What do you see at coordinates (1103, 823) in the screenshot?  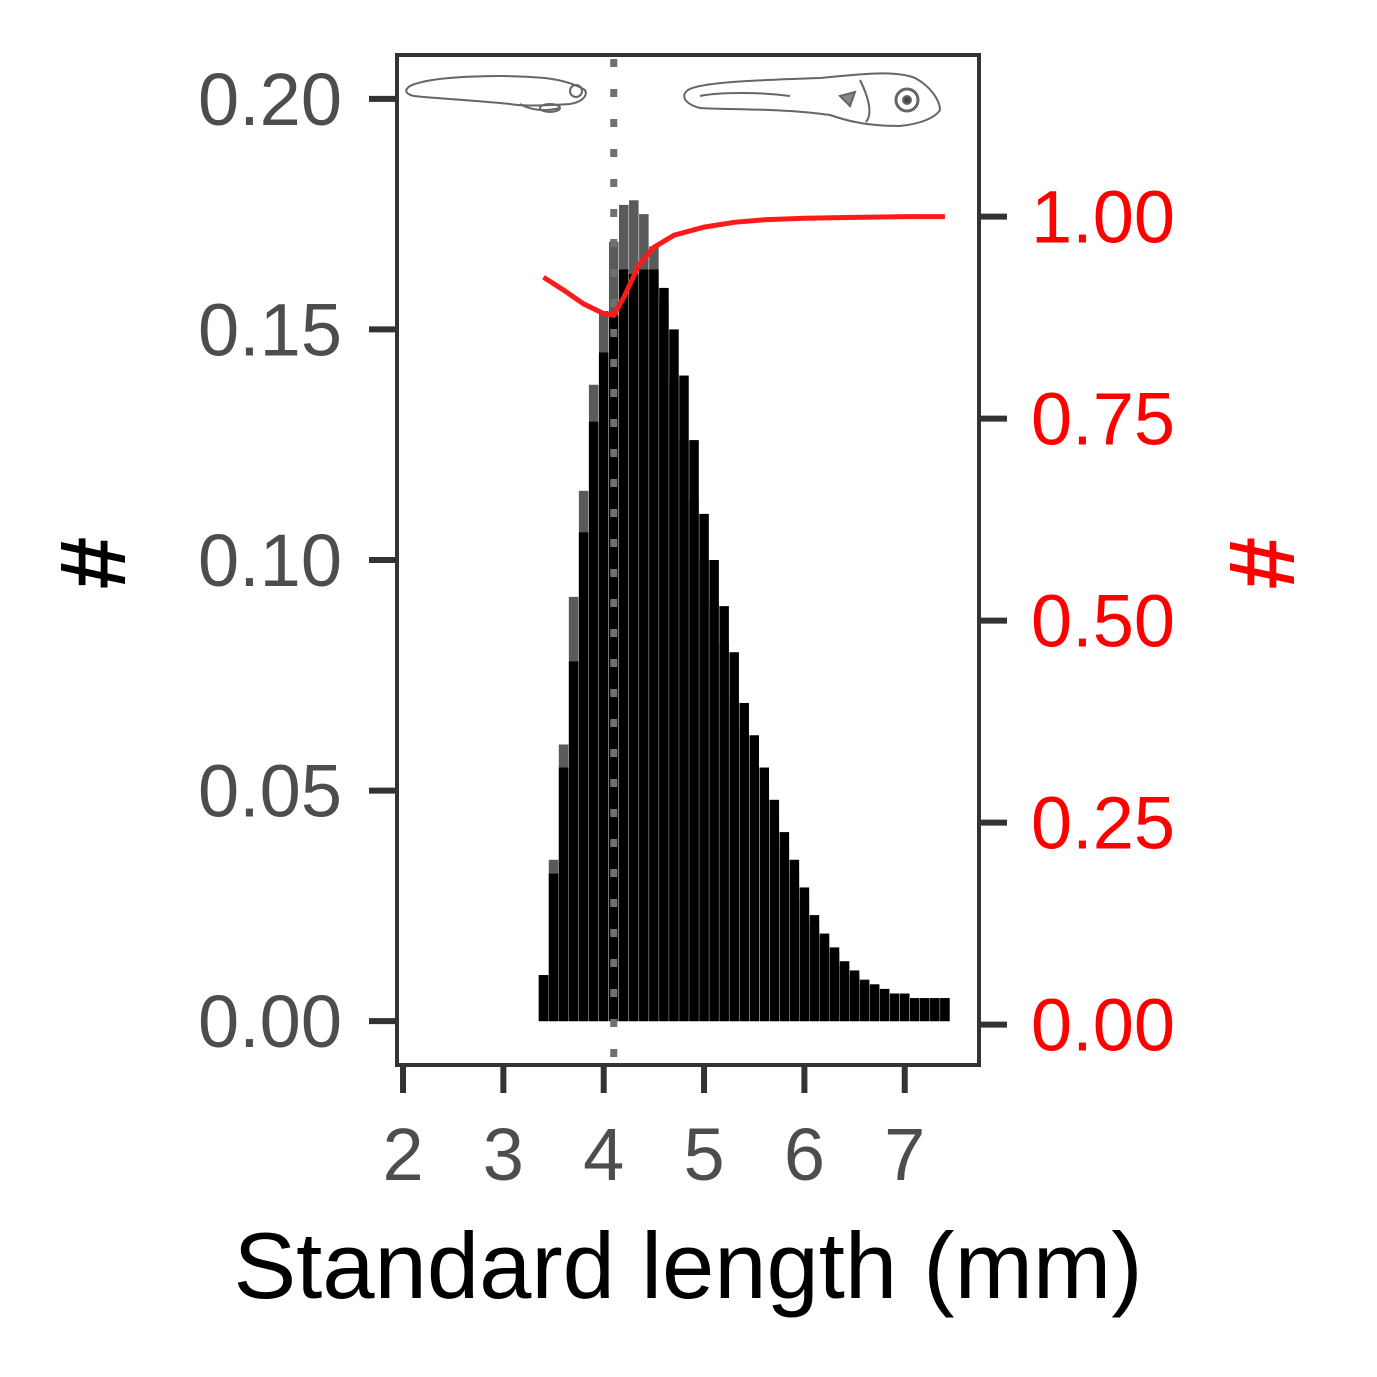 I see `y-right-tick-label: 0.25` at bounding box center [1103, 823].